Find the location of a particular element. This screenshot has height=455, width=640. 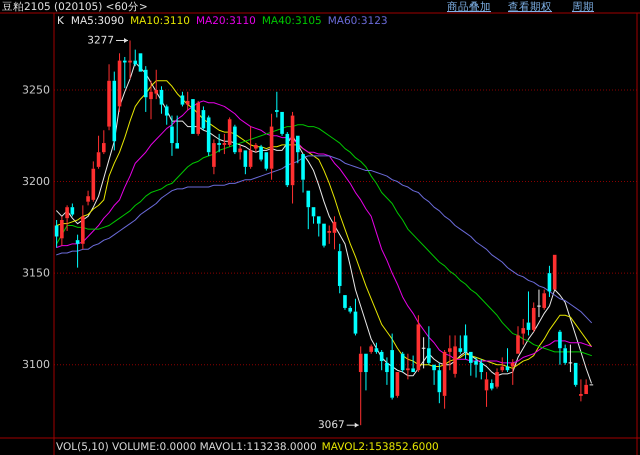

text: MAVOL2:153852.6000 is located at coordinates (380, 447).